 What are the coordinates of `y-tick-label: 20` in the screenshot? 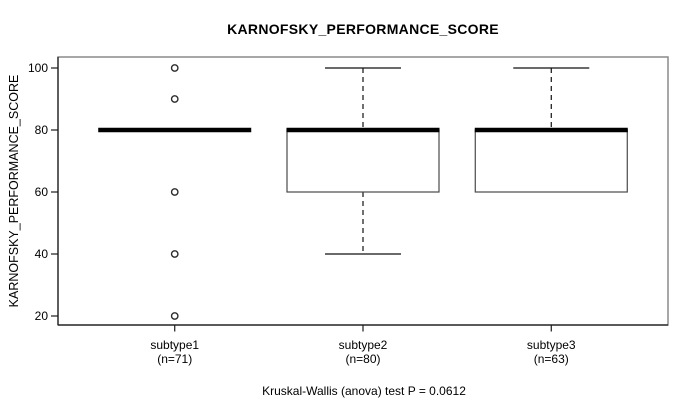 It's located at (42, 316).